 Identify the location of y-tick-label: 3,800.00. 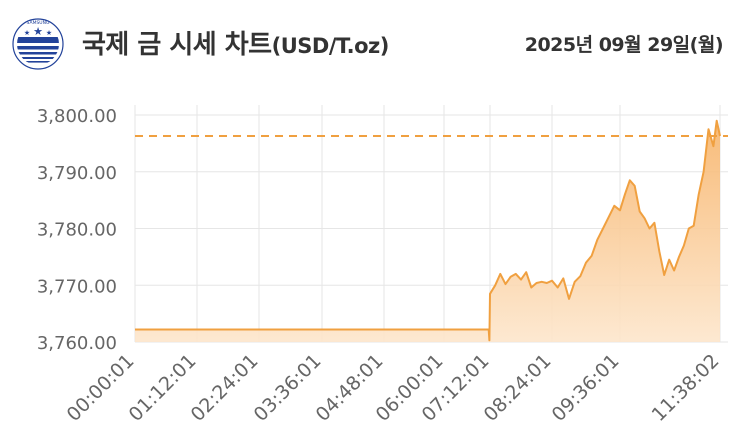
(77, 116).